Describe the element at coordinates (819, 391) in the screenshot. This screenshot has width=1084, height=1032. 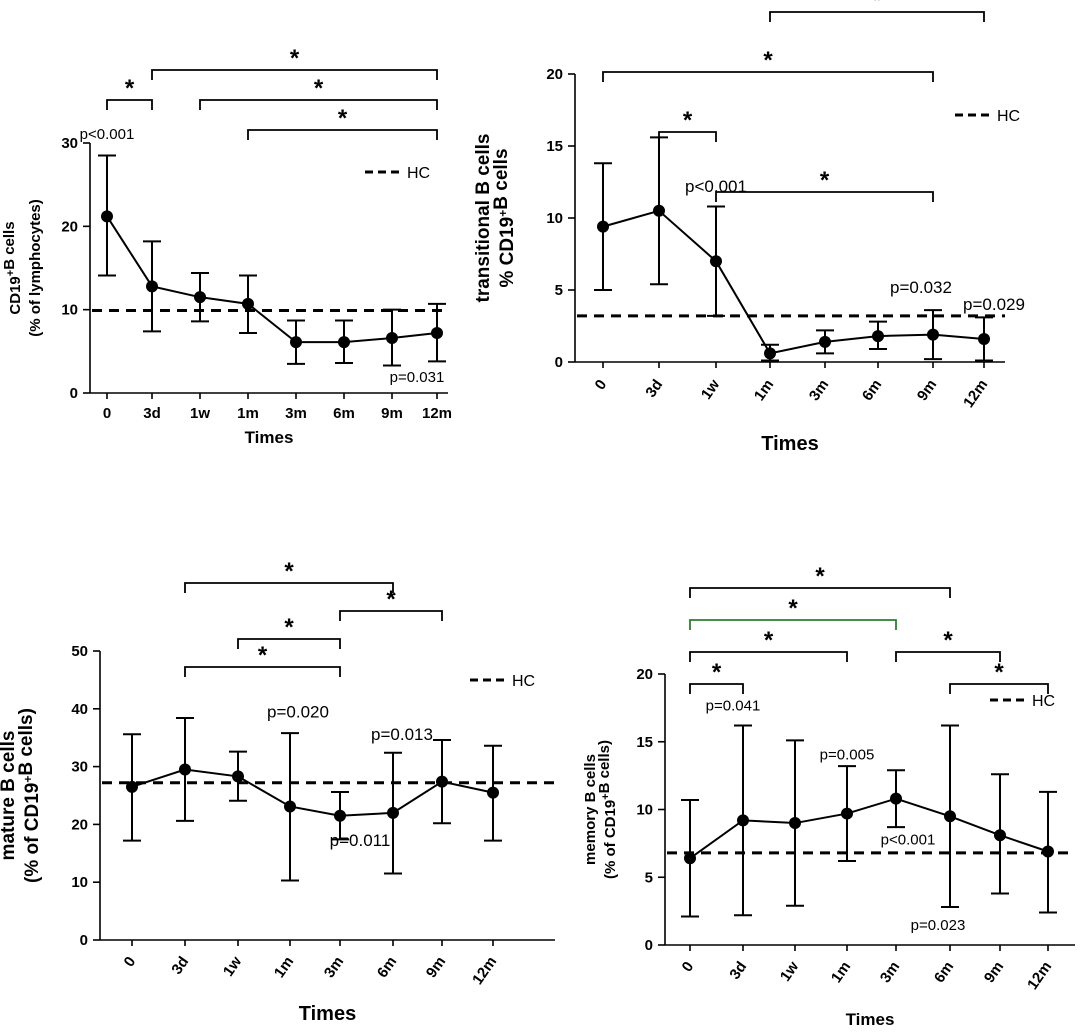
I see `x-tick-label: 3m` at that location.